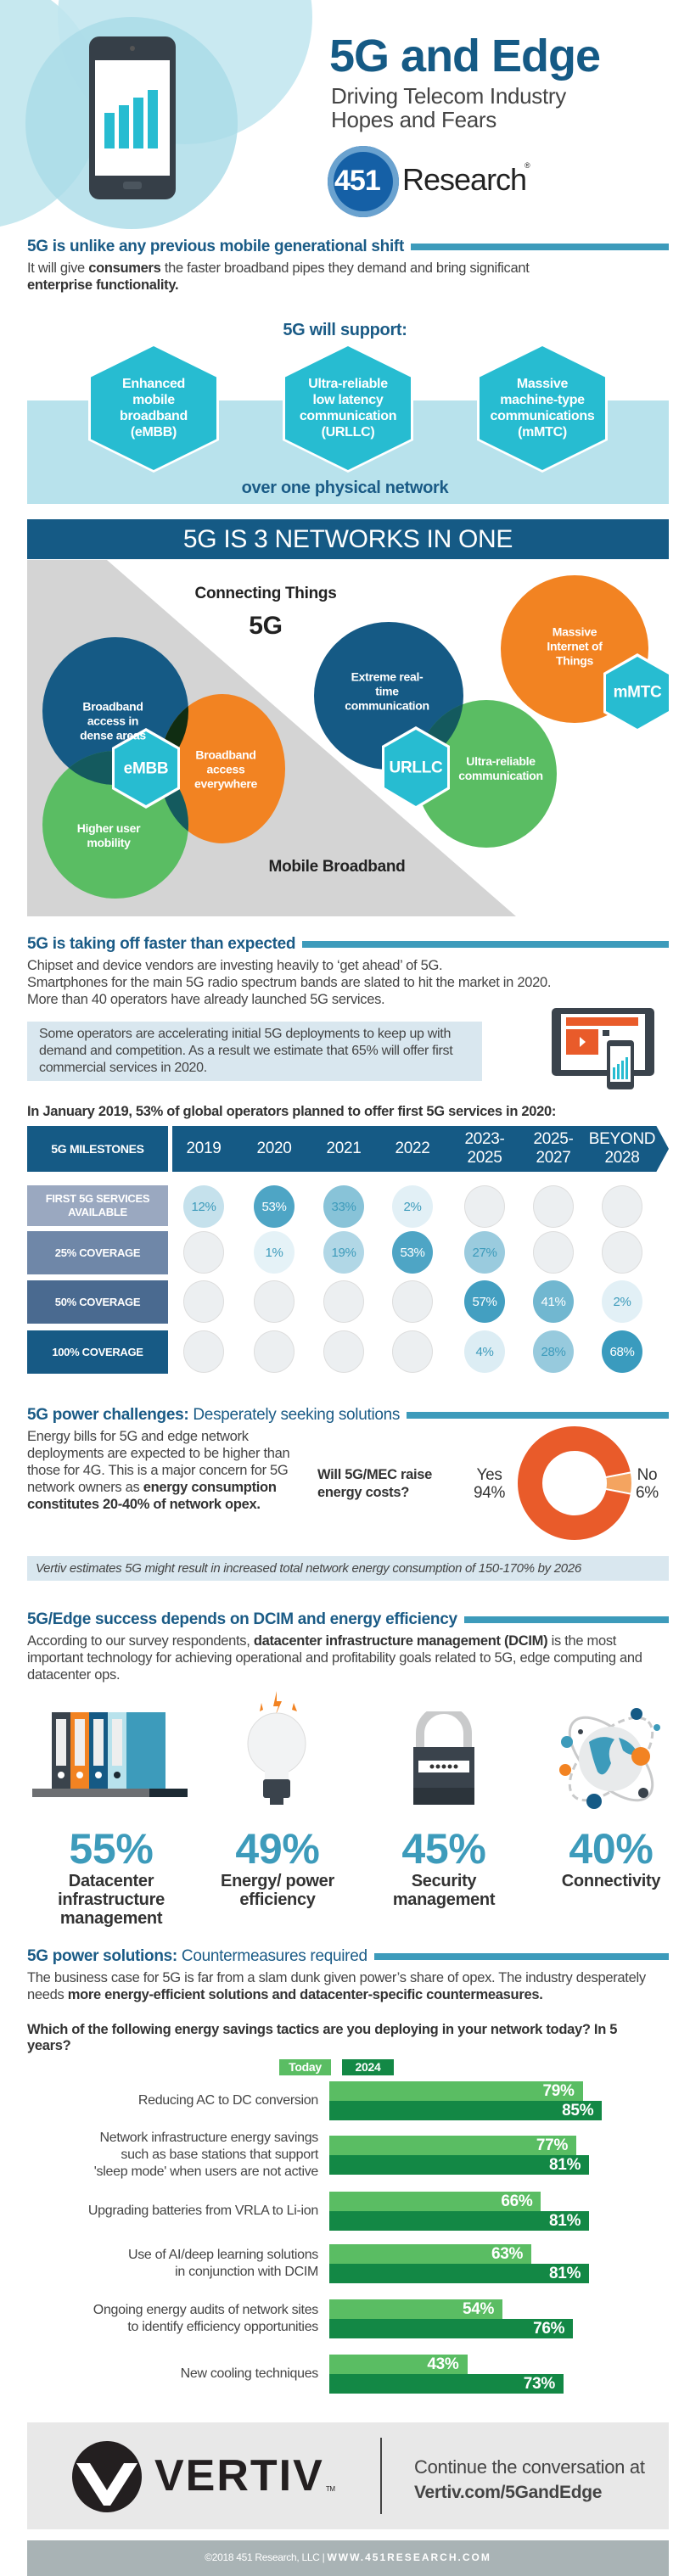  Describe the element at coordinates (250, 2375) in the screenshot. I see `bar-category-label: New cooling techniques` at that location.